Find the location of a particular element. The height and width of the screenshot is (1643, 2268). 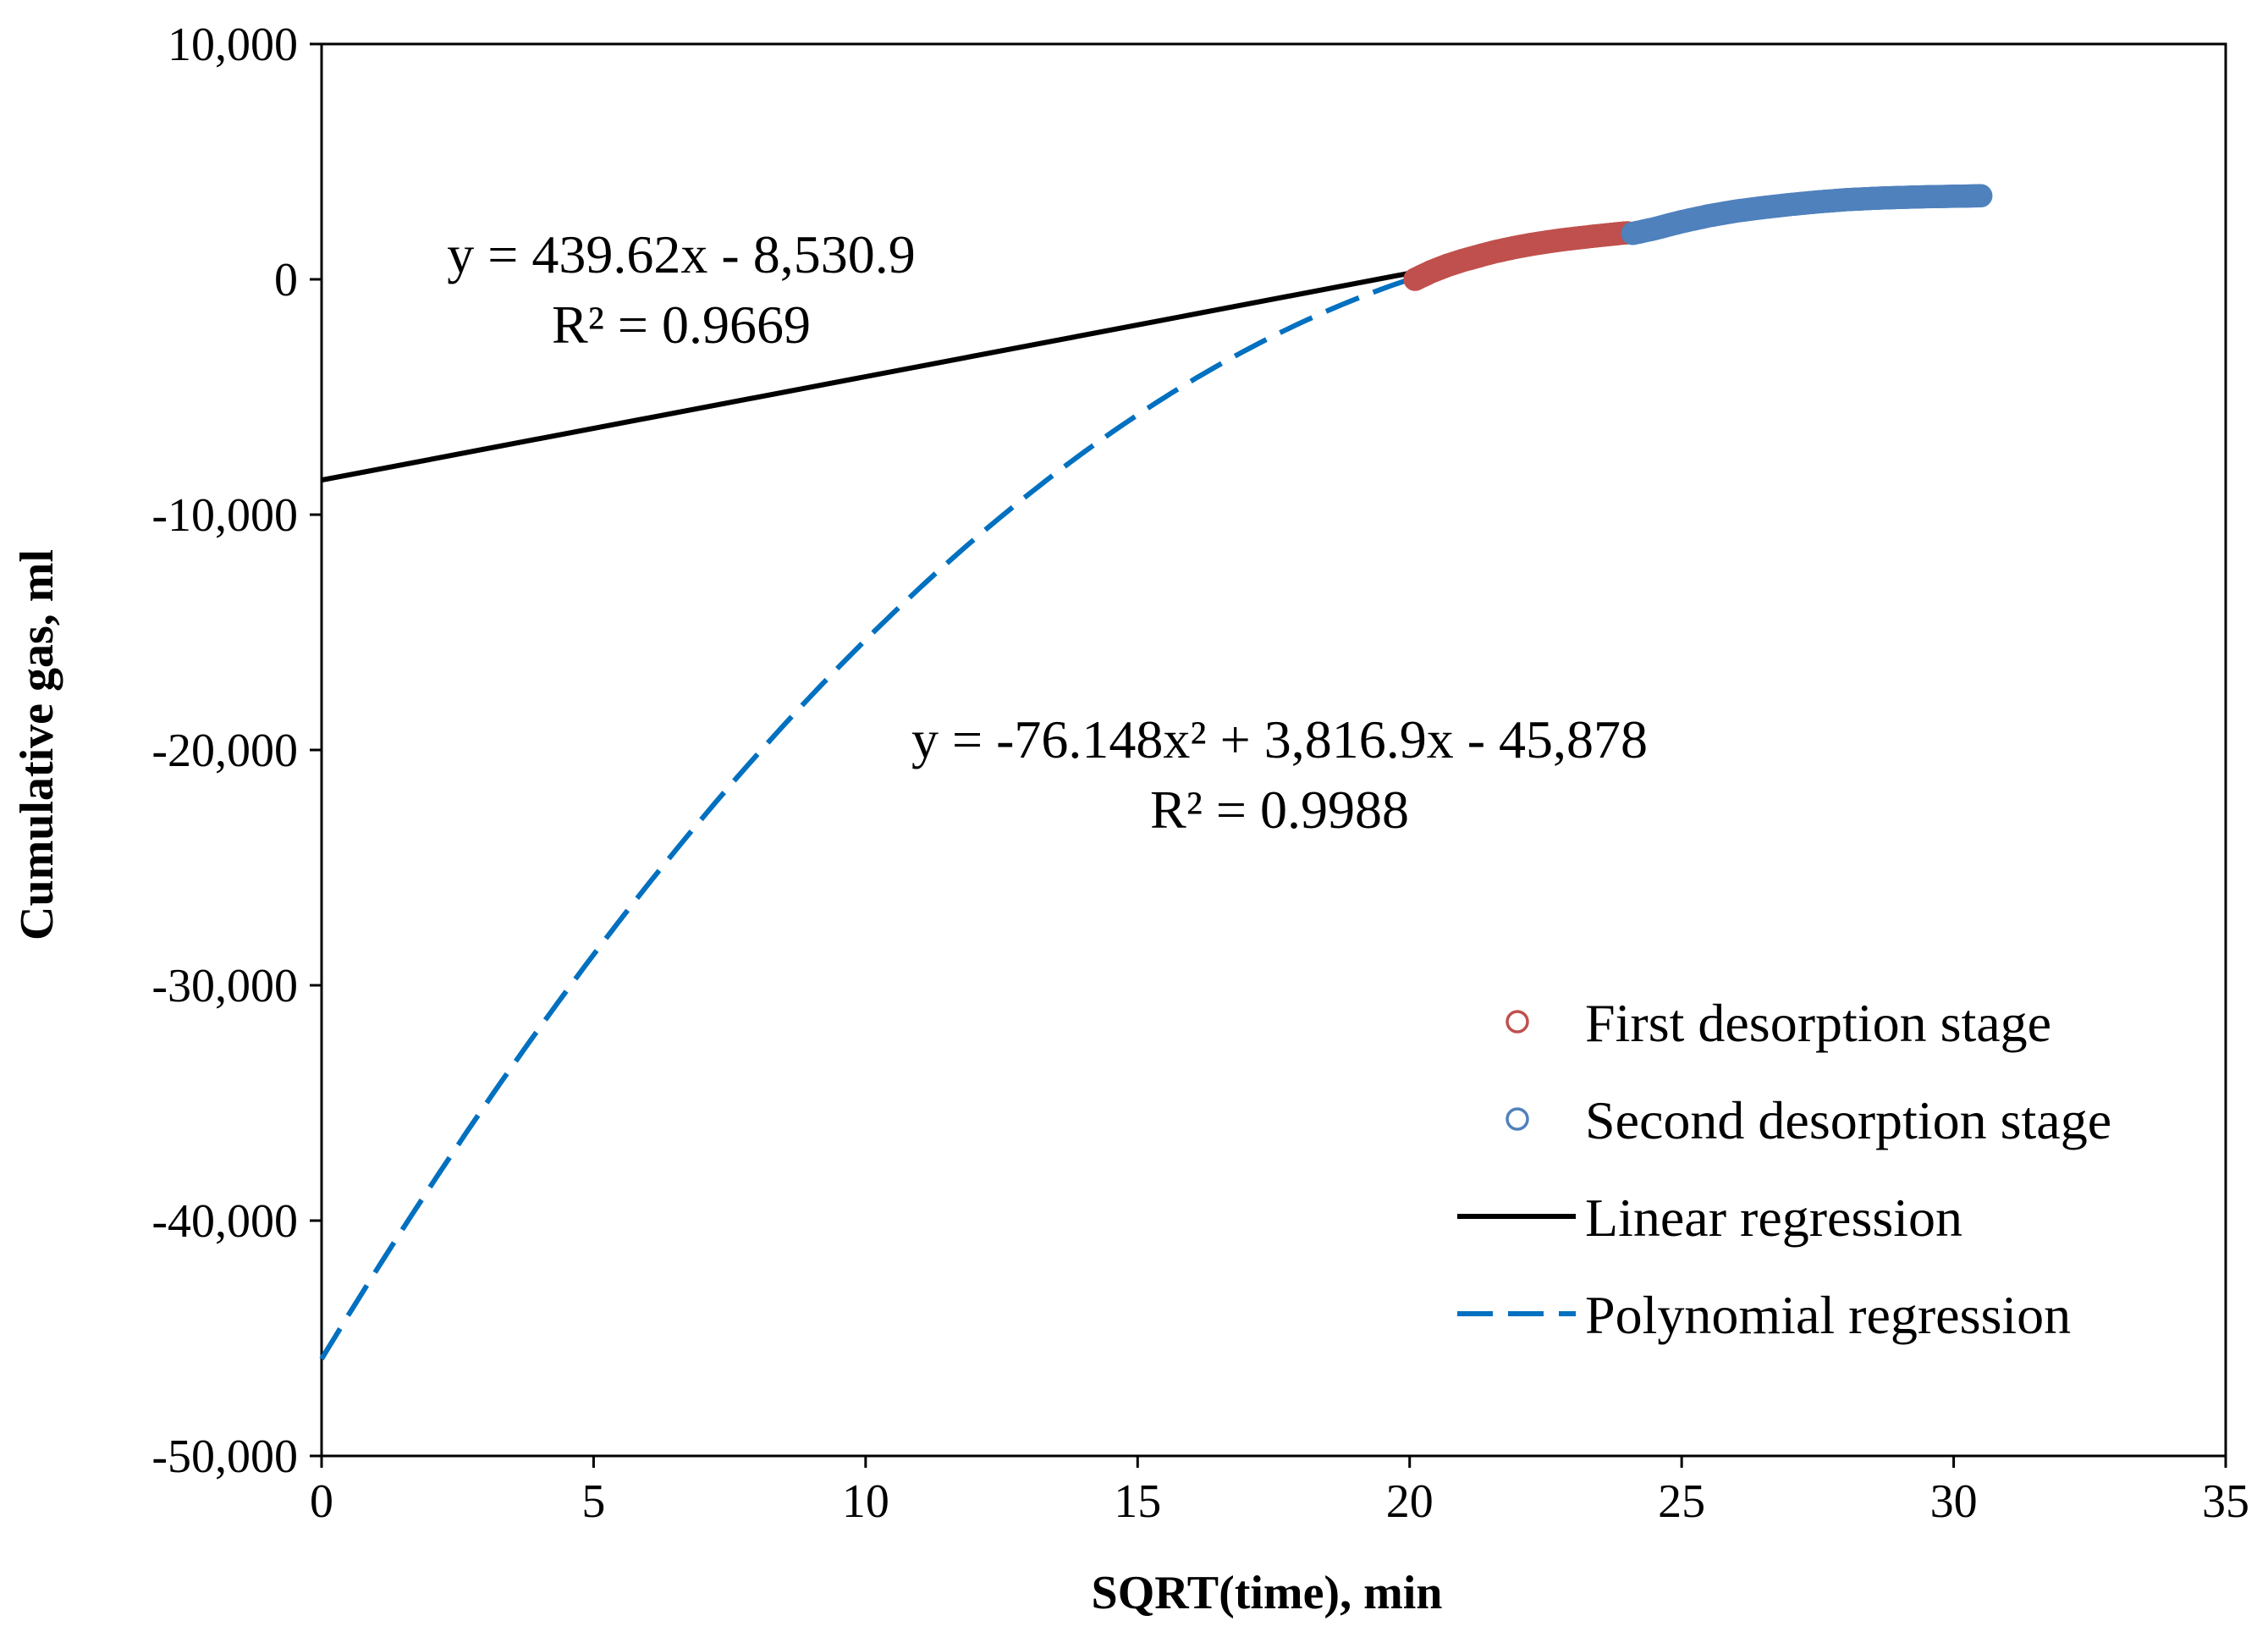

x-tick-label: 15 is located at coordinates (1137, 1501).